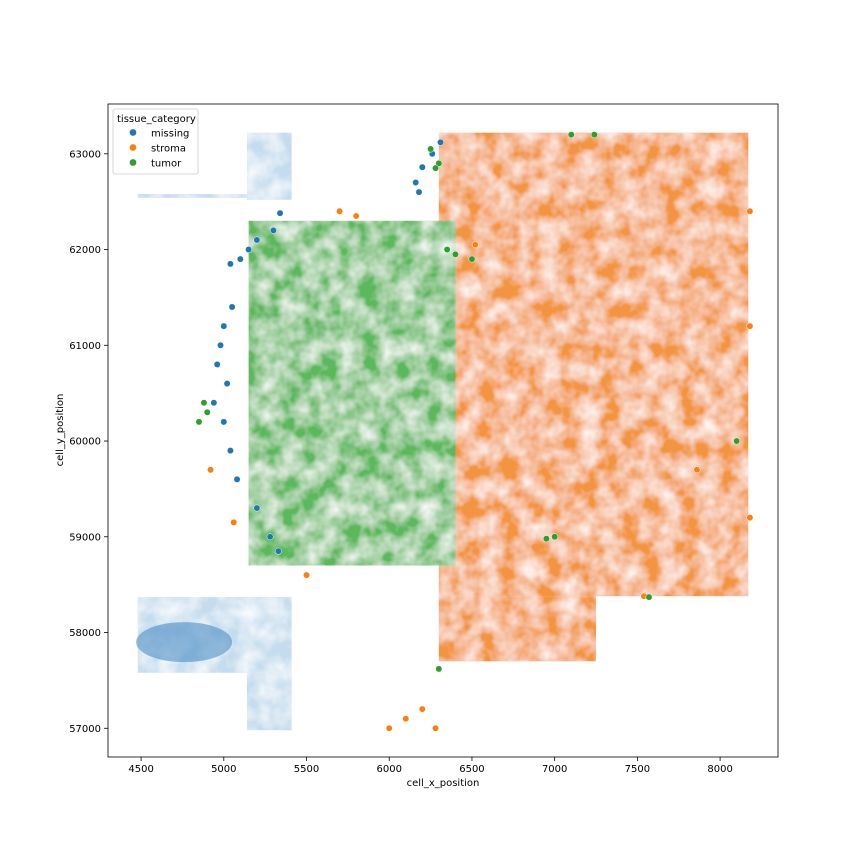 This screenshot has height=864, width=864. What do you see at coordinates (554, 769) in the screenshot?
I see `x-tick-label: 7000` at bounding box center [554, 769].